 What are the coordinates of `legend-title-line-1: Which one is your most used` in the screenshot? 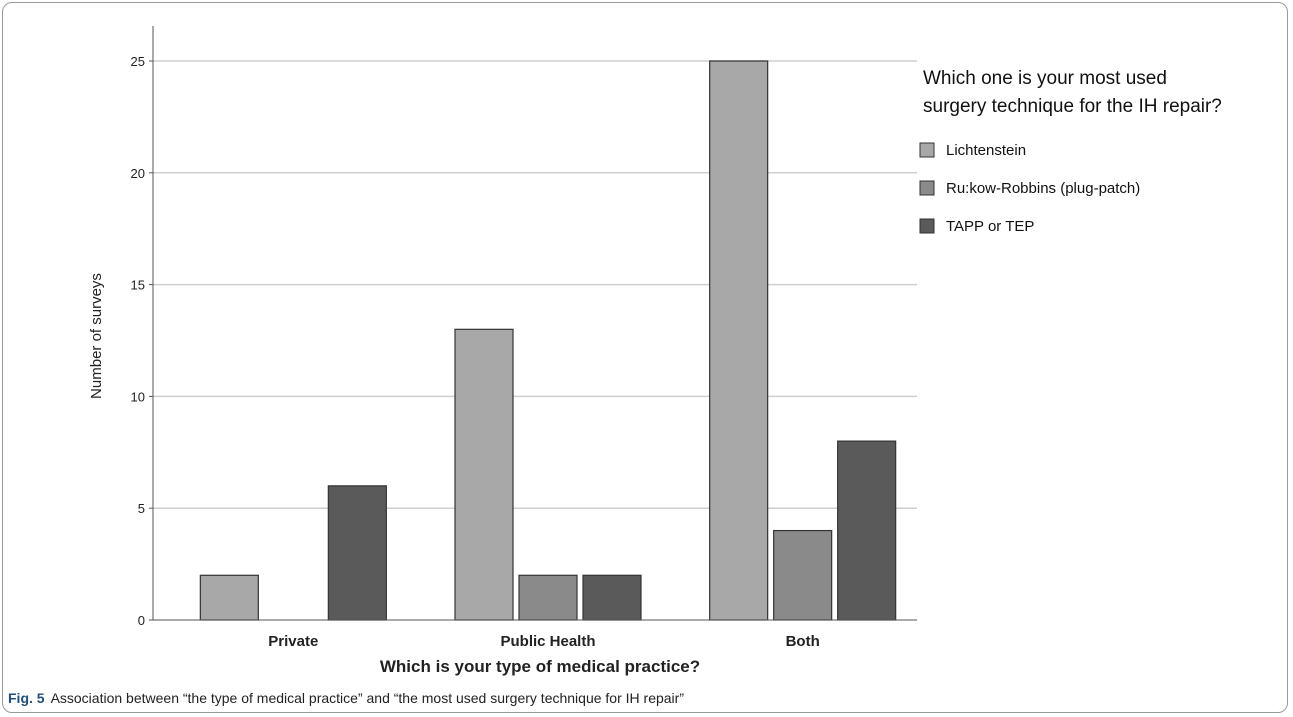 It's located at (1045, 78).